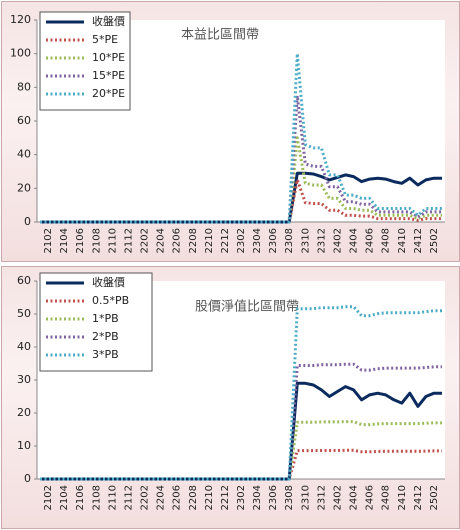 This screenshot has height=530, width=460. I want to click on y-tick-label: 50, so click(24, 313).